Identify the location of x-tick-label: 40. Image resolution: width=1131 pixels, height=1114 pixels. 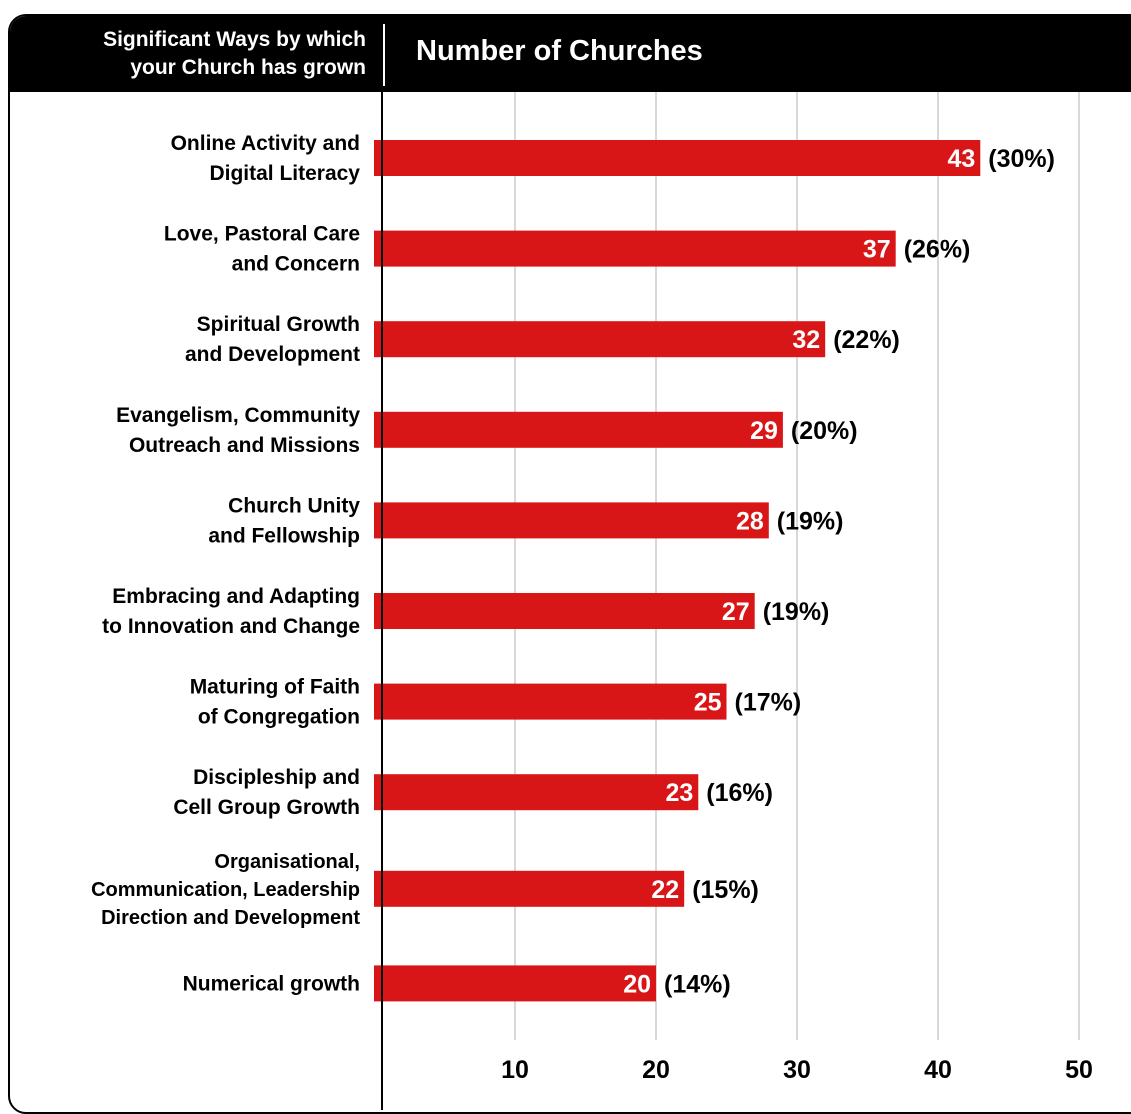
(938, 1070).